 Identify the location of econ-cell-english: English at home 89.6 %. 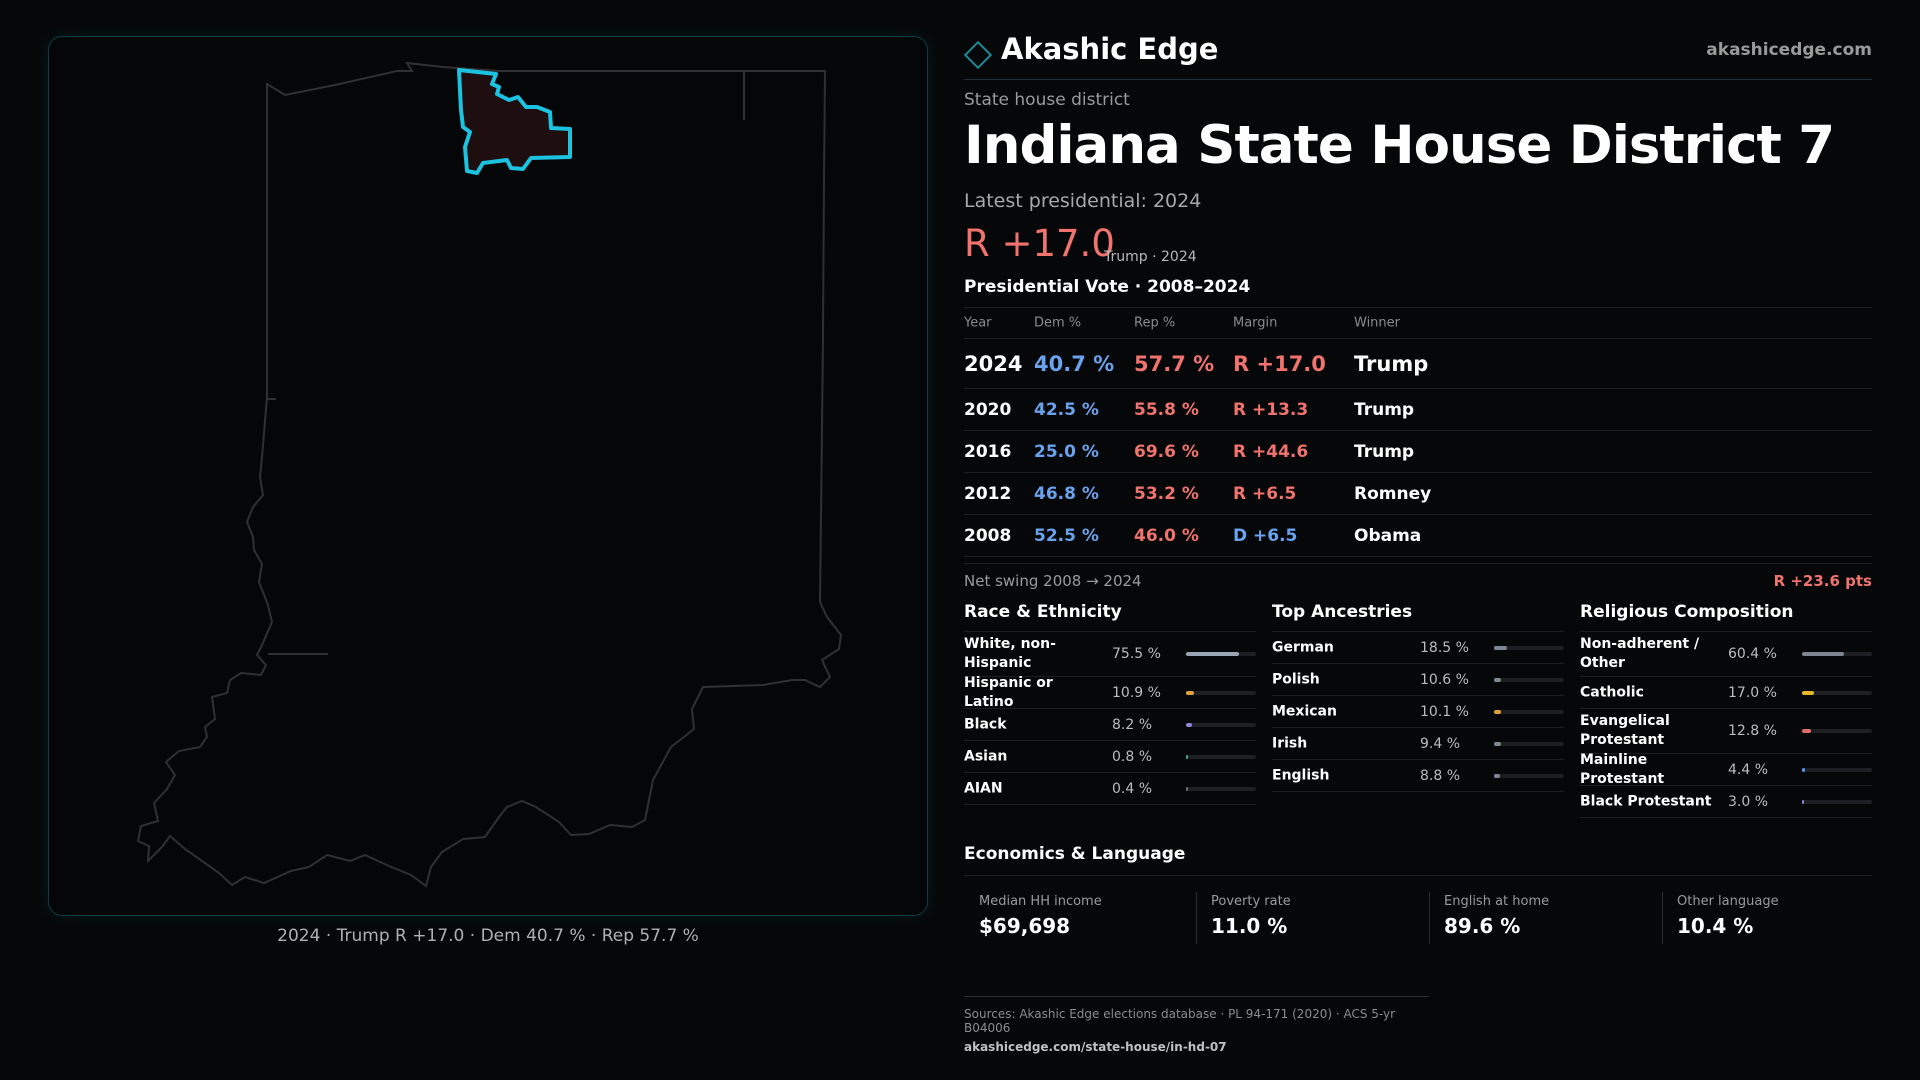
(1539, 918).